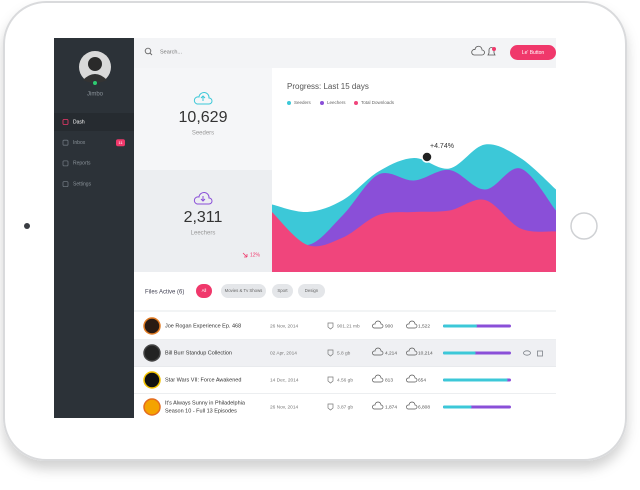 This screenshot has height=490, width=640. I want to click on filter-label: All, so click(204, 290).